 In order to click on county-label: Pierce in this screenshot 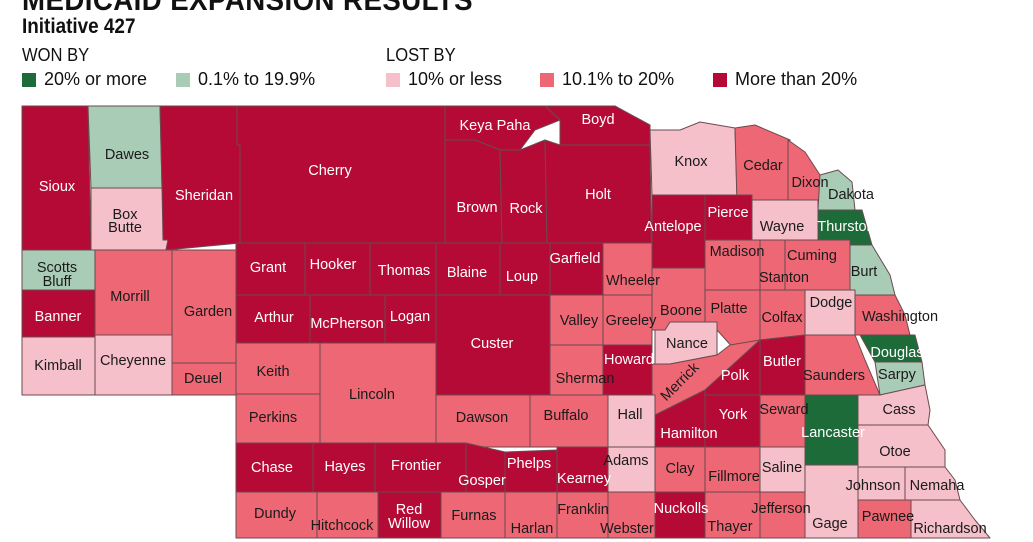, I will do `click(727, 213)`.